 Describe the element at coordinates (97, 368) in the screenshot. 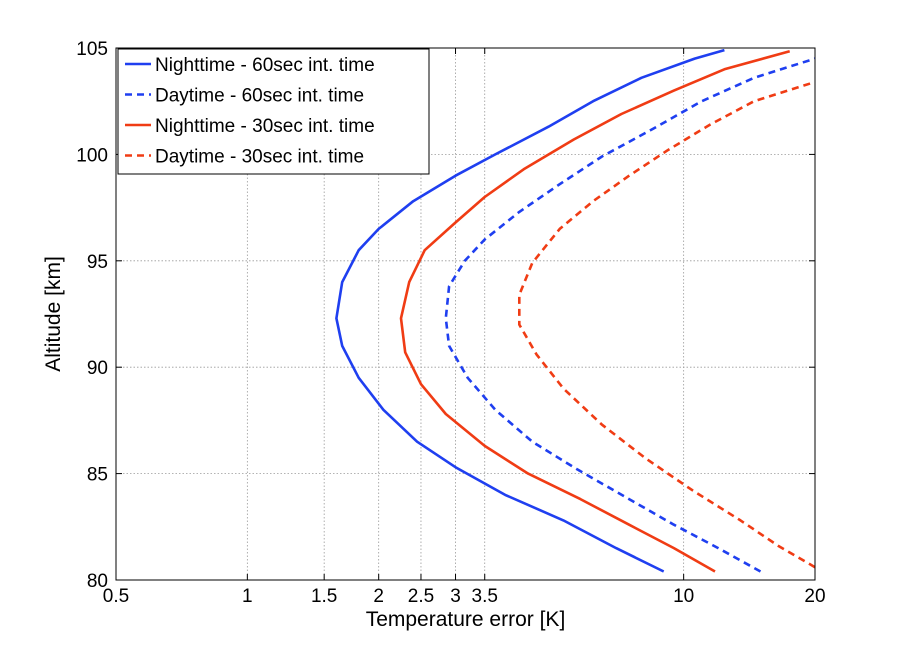

I see `y-tick-label: 90` at that location.